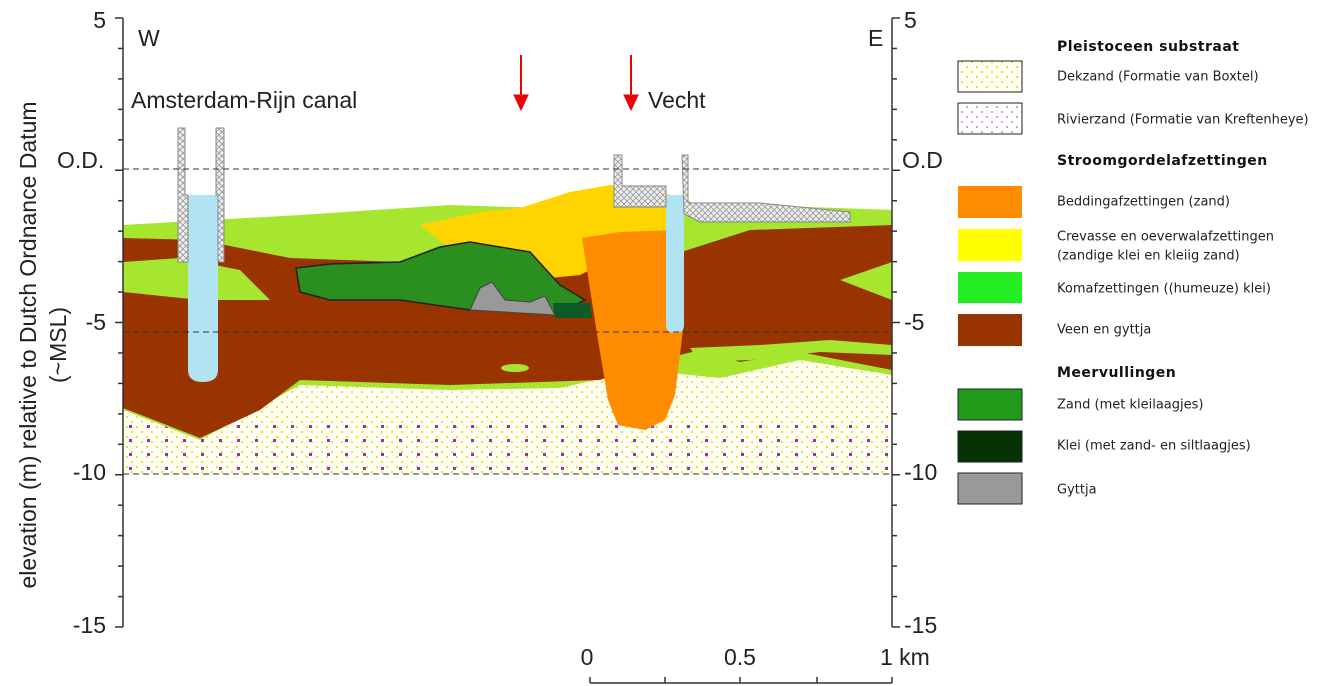 The width and height of the screenshot is (1339, 686). Describe the element at coordinates (1183, 120) in the screenshot. I see `legend-item: Rivierzand (Formatie van Kreftenheye)` at that location.